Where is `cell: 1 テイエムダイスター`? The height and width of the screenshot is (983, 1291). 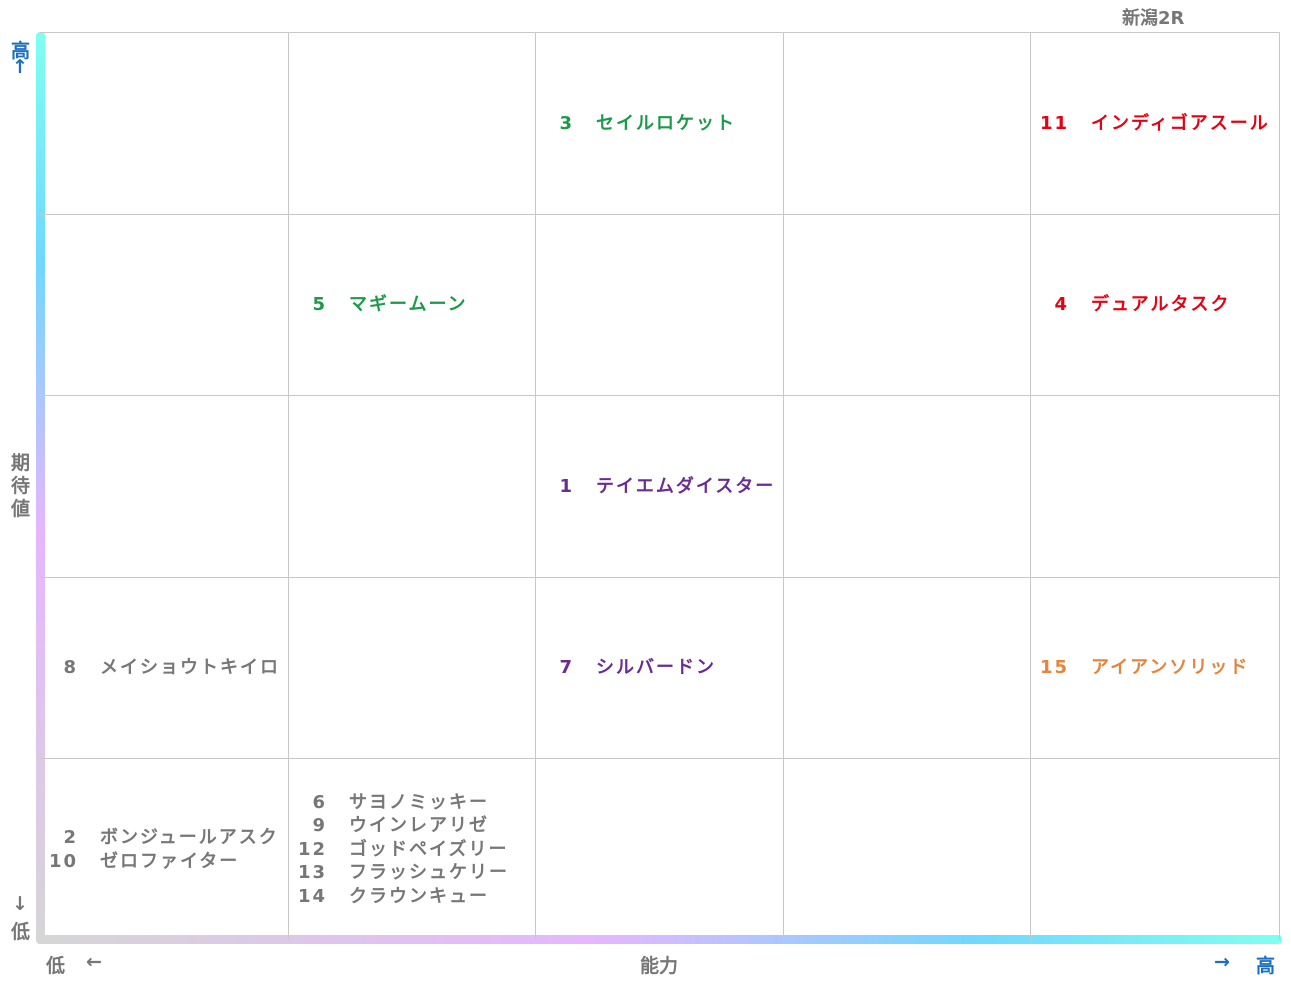
cell: 1 テイエムダイスター is located at coordinates (660, 486).